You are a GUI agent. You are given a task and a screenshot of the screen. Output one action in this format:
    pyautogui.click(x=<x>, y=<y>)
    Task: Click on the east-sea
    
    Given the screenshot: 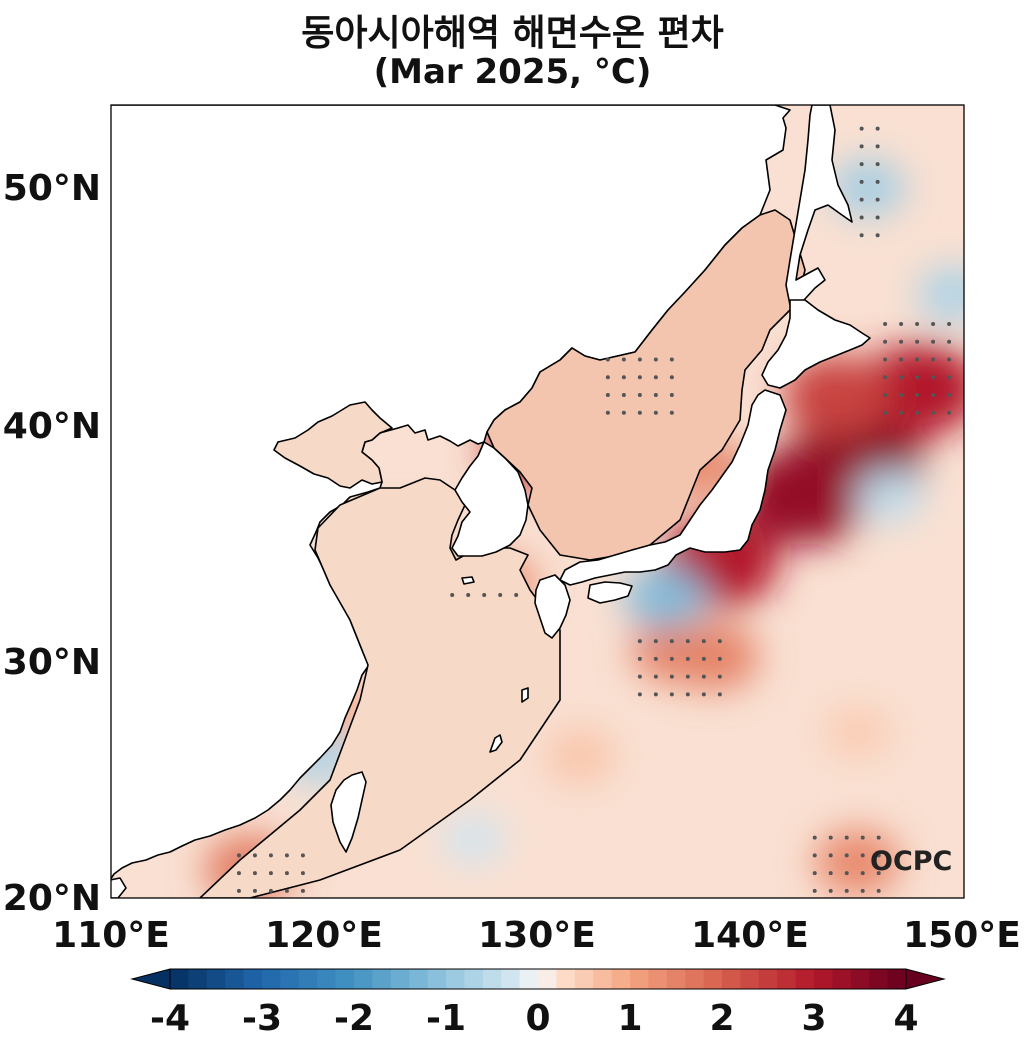 What is the action you would take?
    pyautogui.click(x=646, y=385)
    